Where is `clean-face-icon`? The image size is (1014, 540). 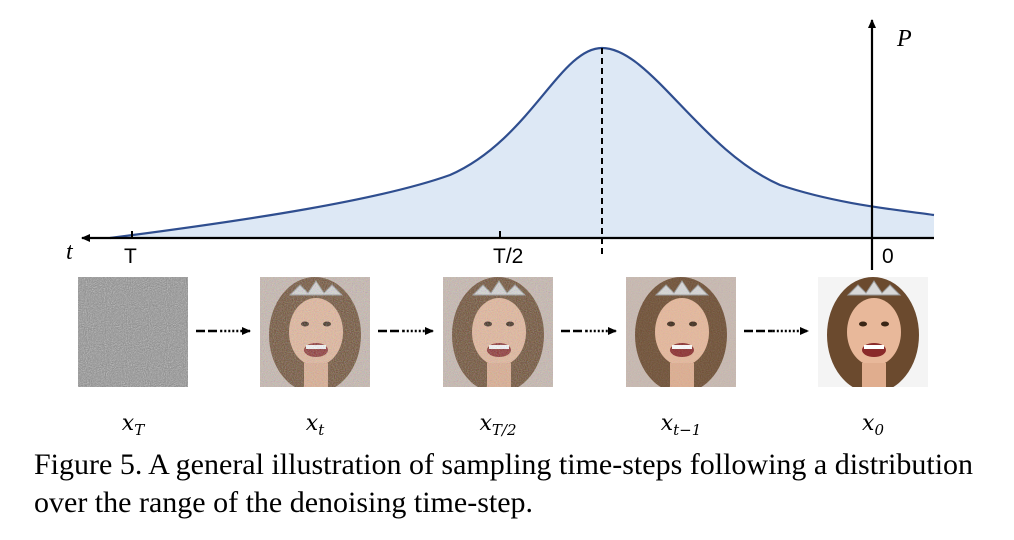 clean-face-icon is located at coordinates (873, 332).